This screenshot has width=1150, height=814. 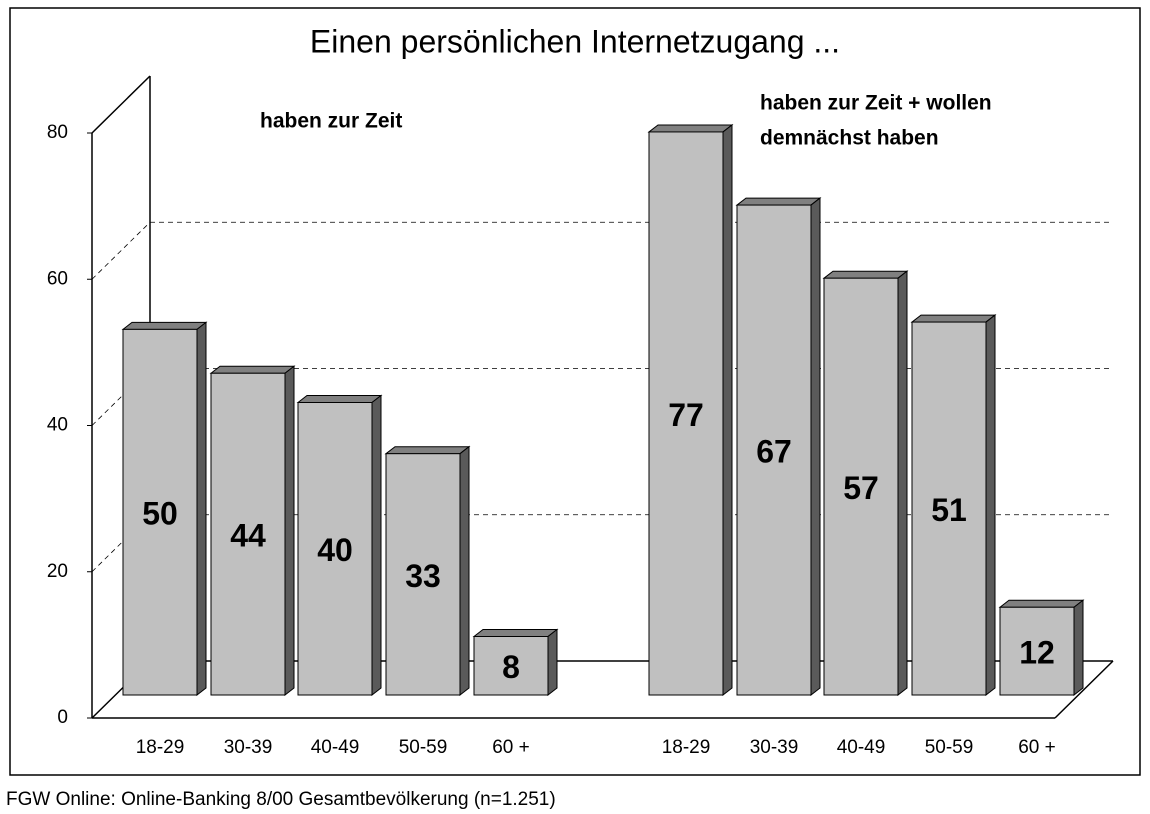 I want to click on value-label: 44, so click(x=248, y=536).